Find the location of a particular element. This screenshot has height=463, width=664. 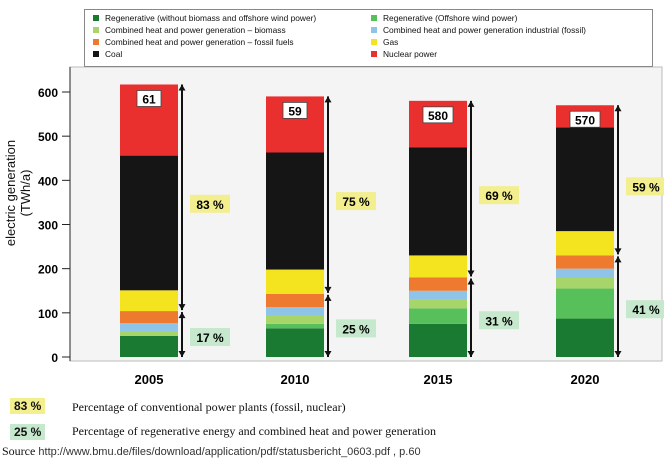

legend-item: Nuclear power is located at coordinates (404, 54).